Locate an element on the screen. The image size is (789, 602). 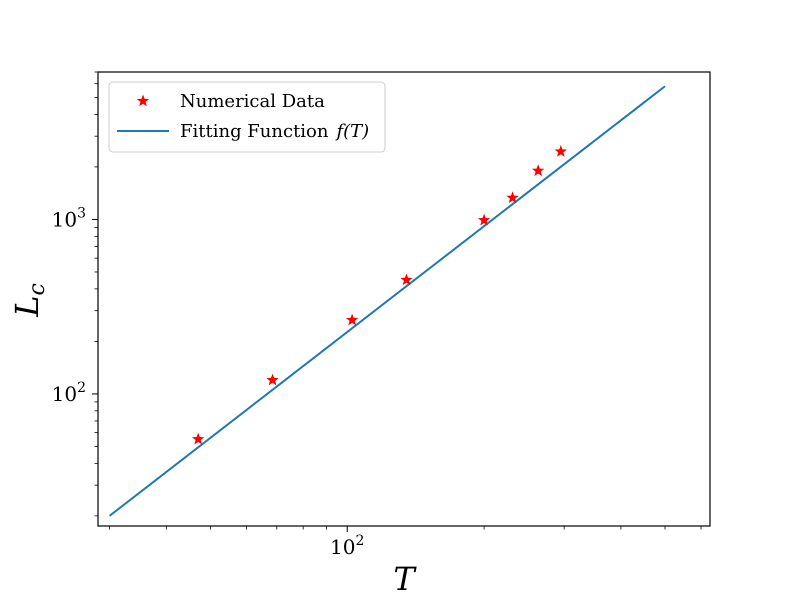
legend-label-numerical-data: Numerical Data is located at coordinates (252, 101).